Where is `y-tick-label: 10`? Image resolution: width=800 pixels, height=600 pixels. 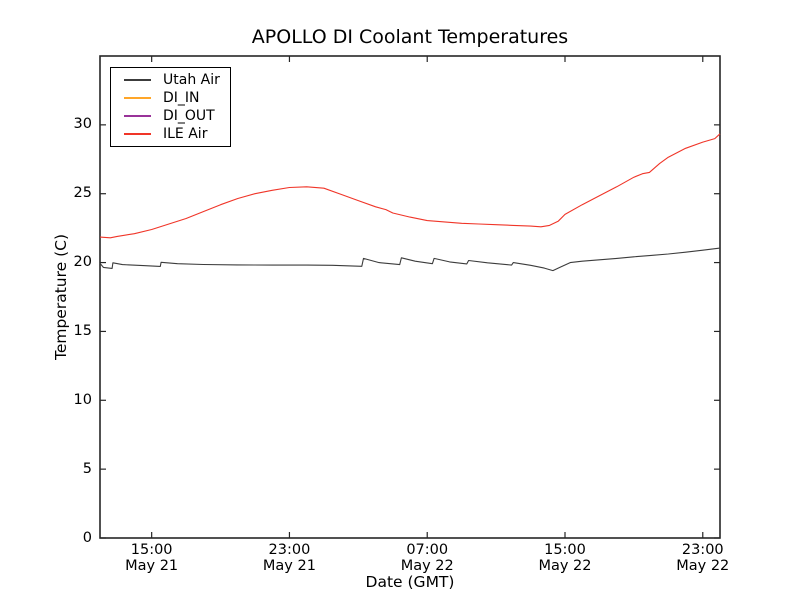
y-tick-label: 10 is located at coordinates (82, 399).